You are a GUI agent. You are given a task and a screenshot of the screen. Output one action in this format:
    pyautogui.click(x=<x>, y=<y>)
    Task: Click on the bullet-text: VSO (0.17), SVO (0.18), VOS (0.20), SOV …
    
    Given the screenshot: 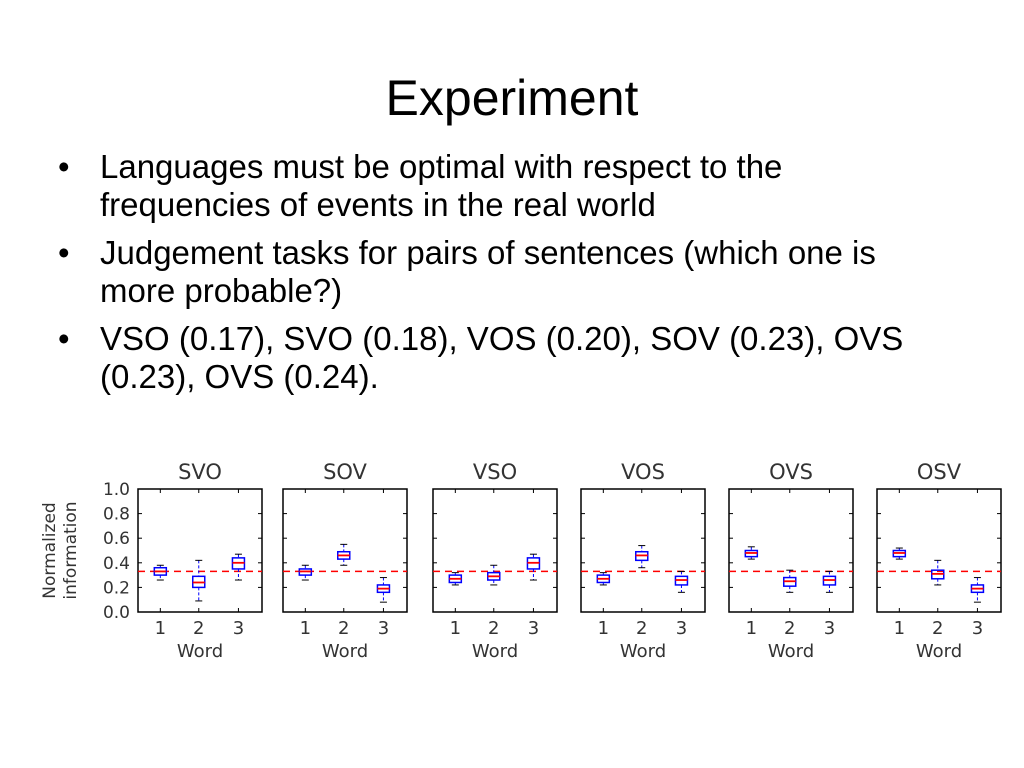 What is the action you would take?
    pyautogui.click(x=502, y=357)
    